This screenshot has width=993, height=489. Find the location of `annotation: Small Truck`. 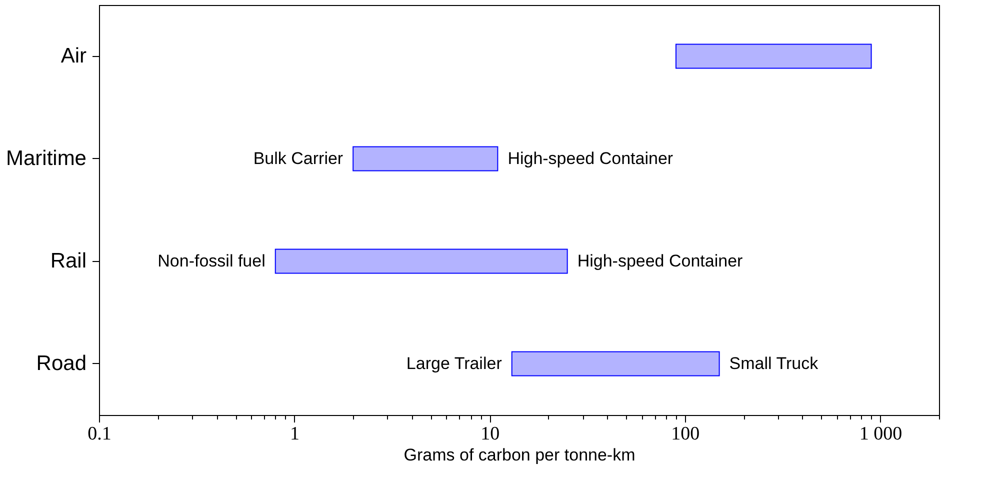

annotation: Small Truck is located at coordinates (774, 363).